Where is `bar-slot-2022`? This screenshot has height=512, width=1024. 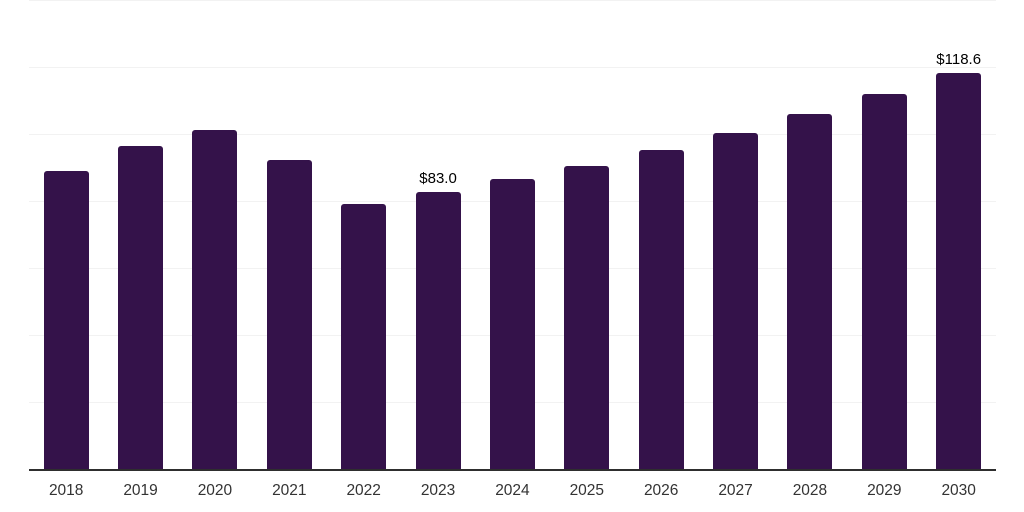 bar-slot-2022 is located at coordinates (364, 235).